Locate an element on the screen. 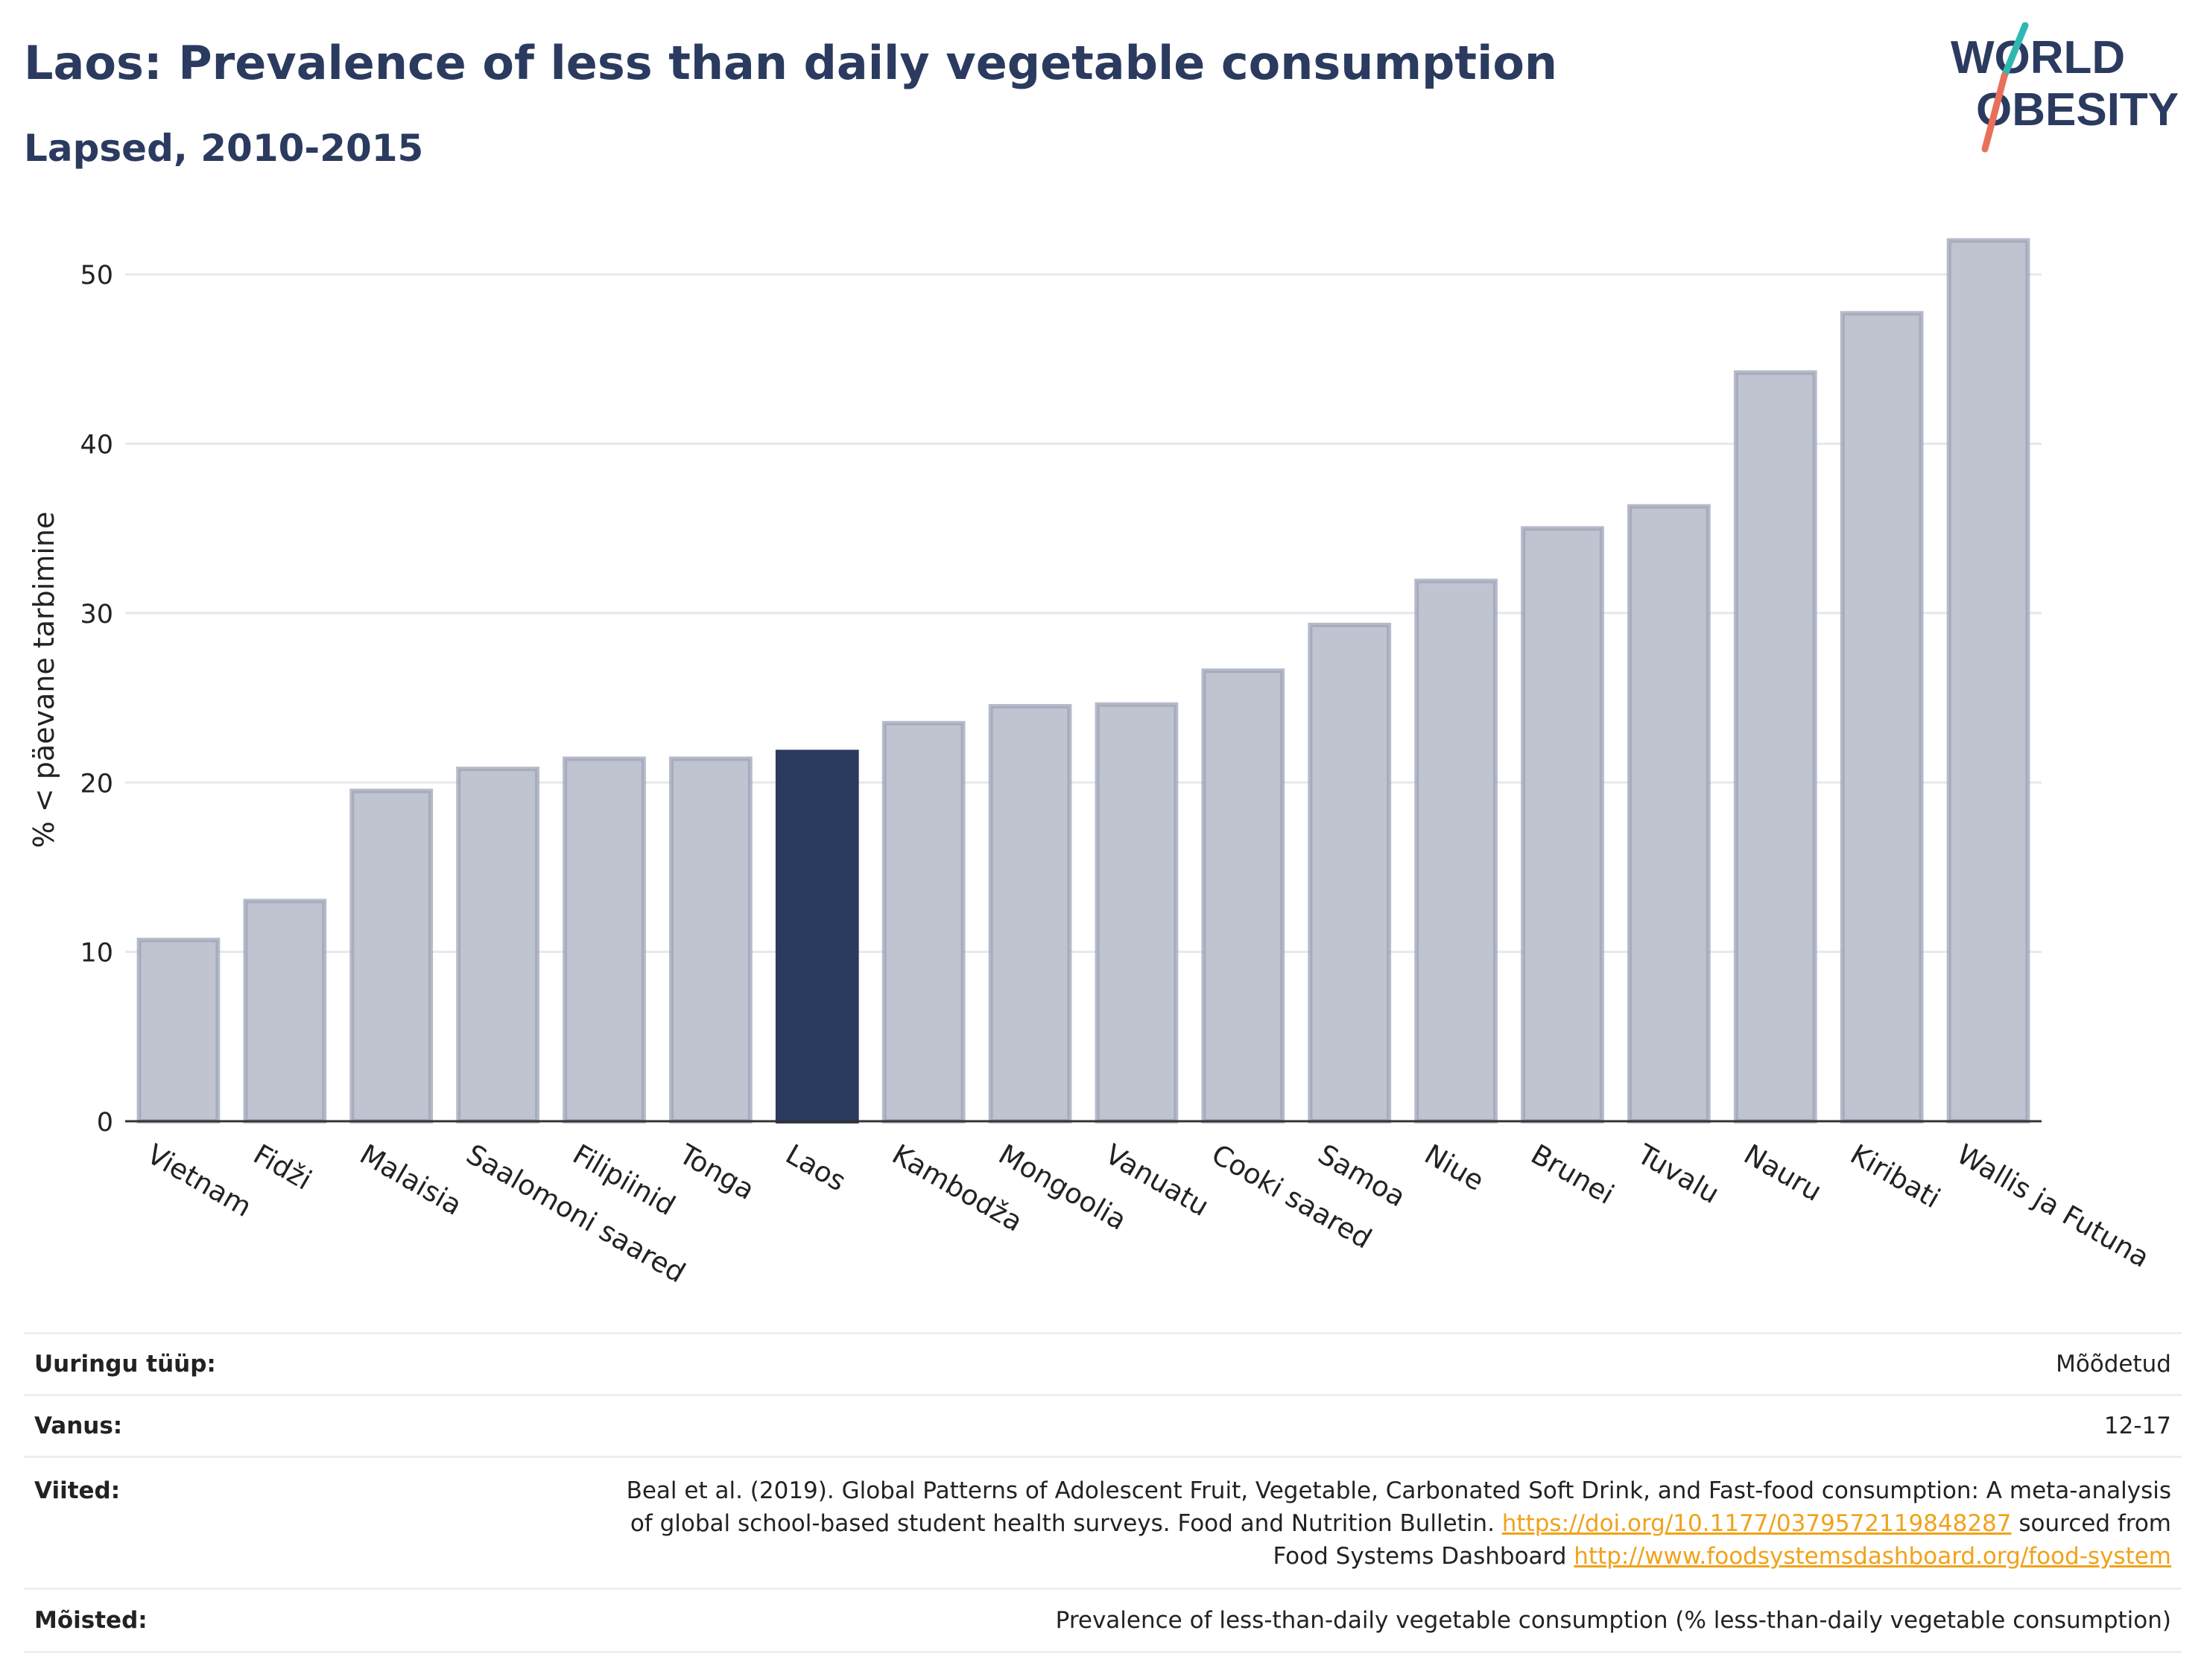 This screenshot has height=1680, width=2204. bar-nauru is located at coordinates (1775, 746).